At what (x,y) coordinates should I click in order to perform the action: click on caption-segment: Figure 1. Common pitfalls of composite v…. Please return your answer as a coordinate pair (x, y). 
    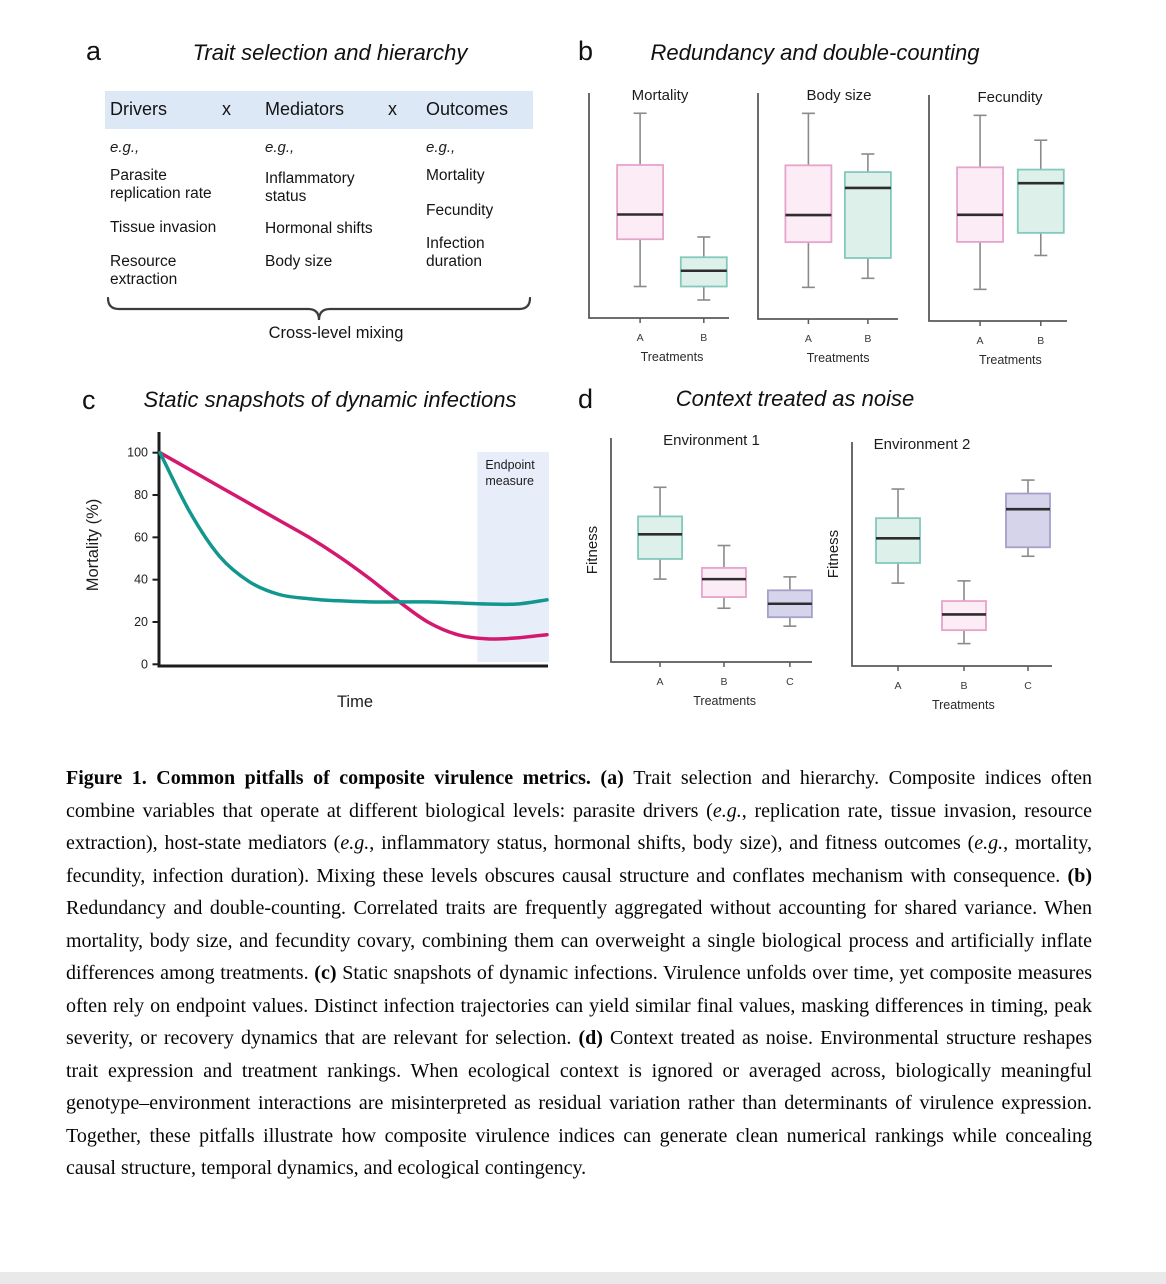
    Looking at the image, I should click on (350, 778).